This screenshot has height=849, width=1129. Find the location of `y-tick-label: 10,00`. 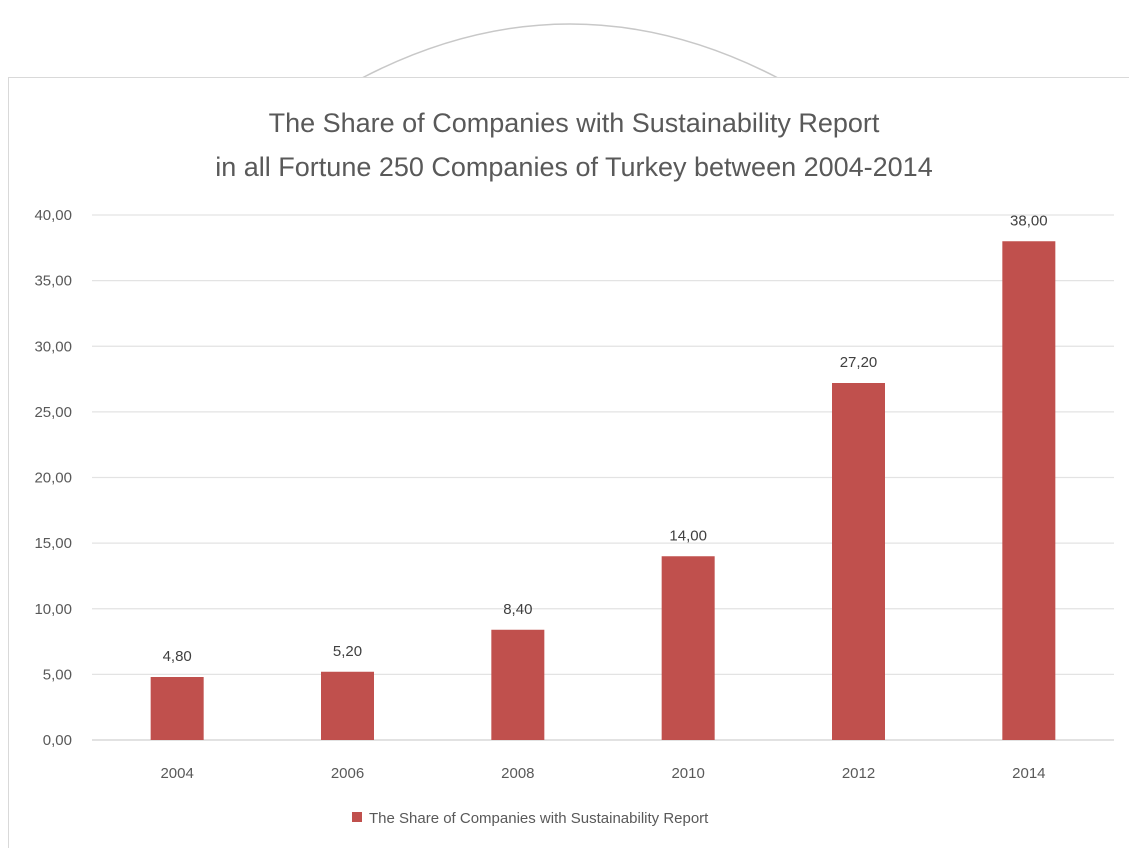

y-tick-label: 10,00 is located at coordinates (53, 609).